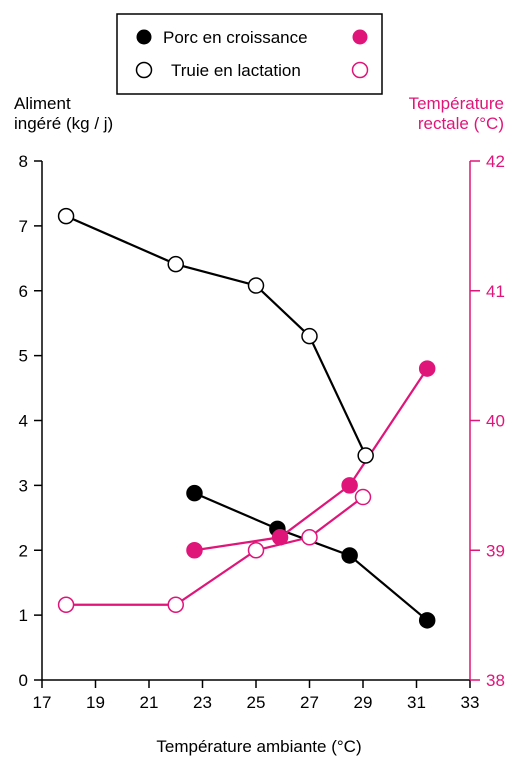  I want to click on left-y-tick-label: 7, so click(23, 226).